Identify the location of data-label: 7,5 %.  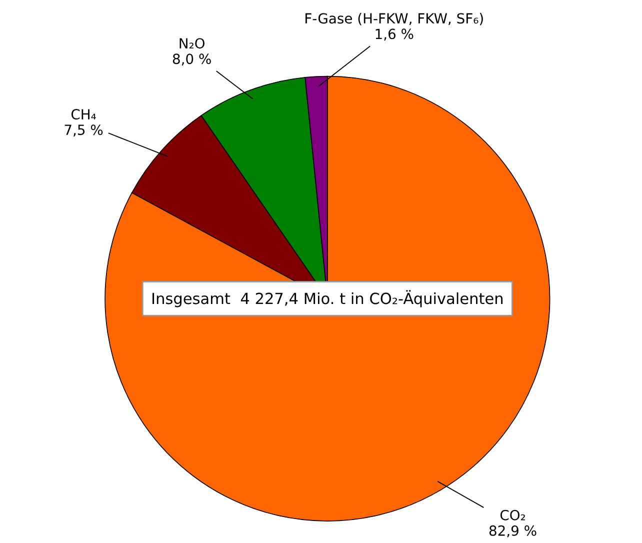
(83, 130).